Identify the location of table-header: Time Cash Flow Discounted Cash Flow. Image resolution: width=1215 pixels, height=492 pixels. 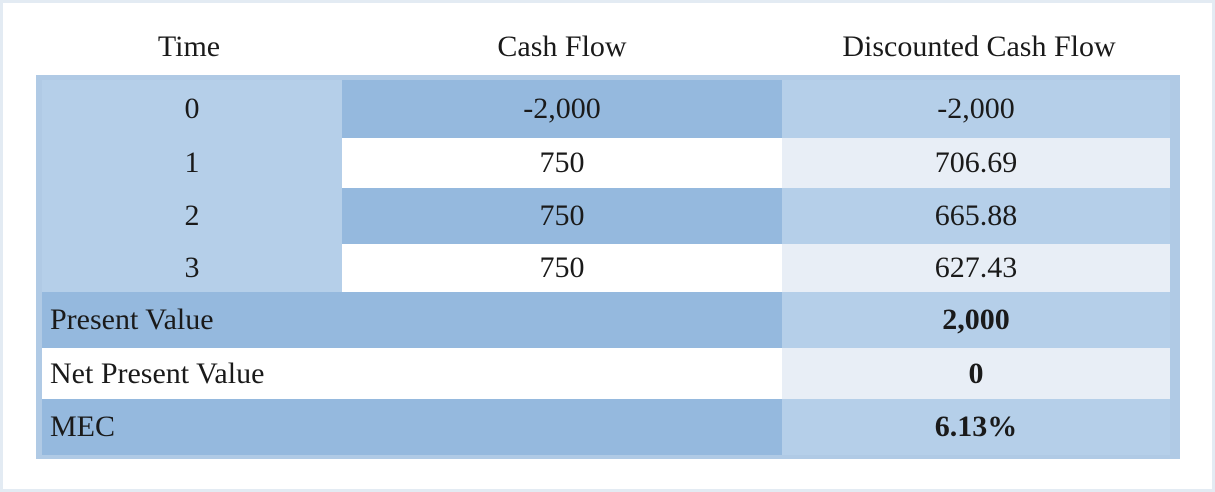
(608, 47).